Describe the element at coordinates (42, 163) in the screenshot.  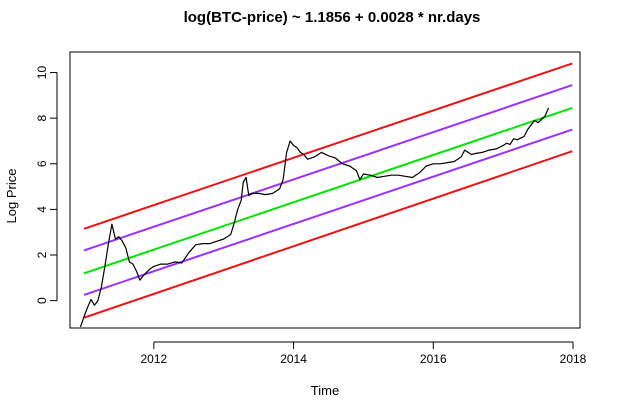
I see `y-tick-label: 6` at that location.